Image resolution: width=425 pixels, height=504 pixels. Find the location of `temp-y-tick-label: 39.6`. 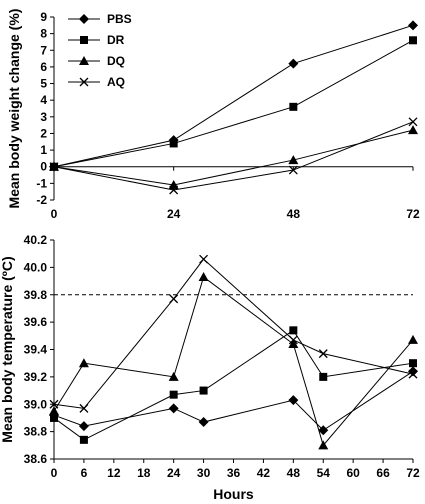

temp-y-tick-label: 39.6 is located at coordinates (36, 322).